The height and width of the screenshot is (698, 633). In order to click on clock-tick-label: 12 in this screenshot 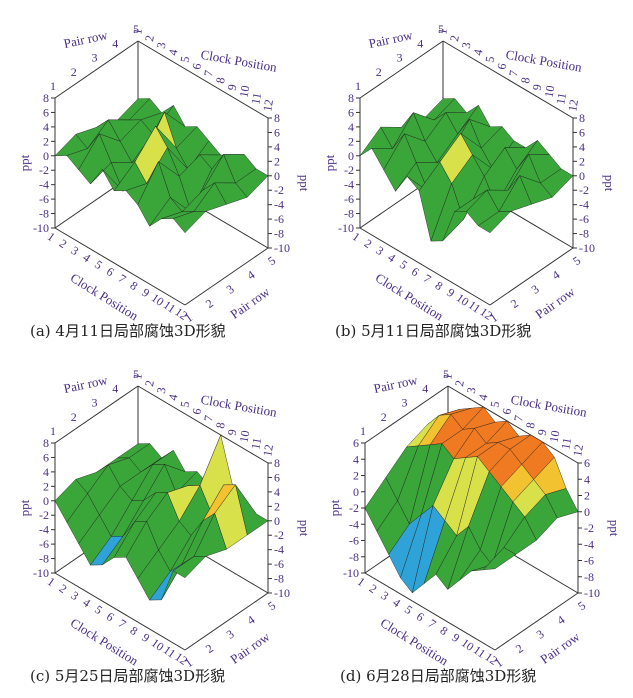, I will do `click(268, 450)`.